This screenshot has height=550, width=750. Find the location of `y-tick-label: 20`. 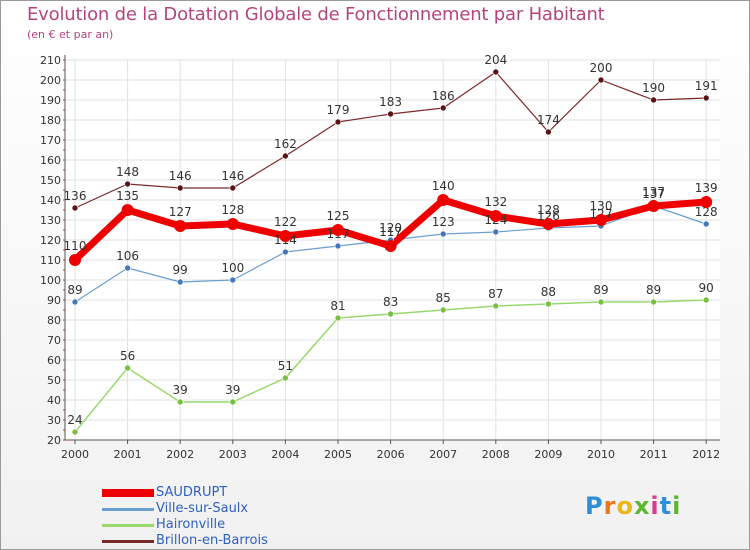

y-tick-label: 20 is located at coordinates (54, 440).